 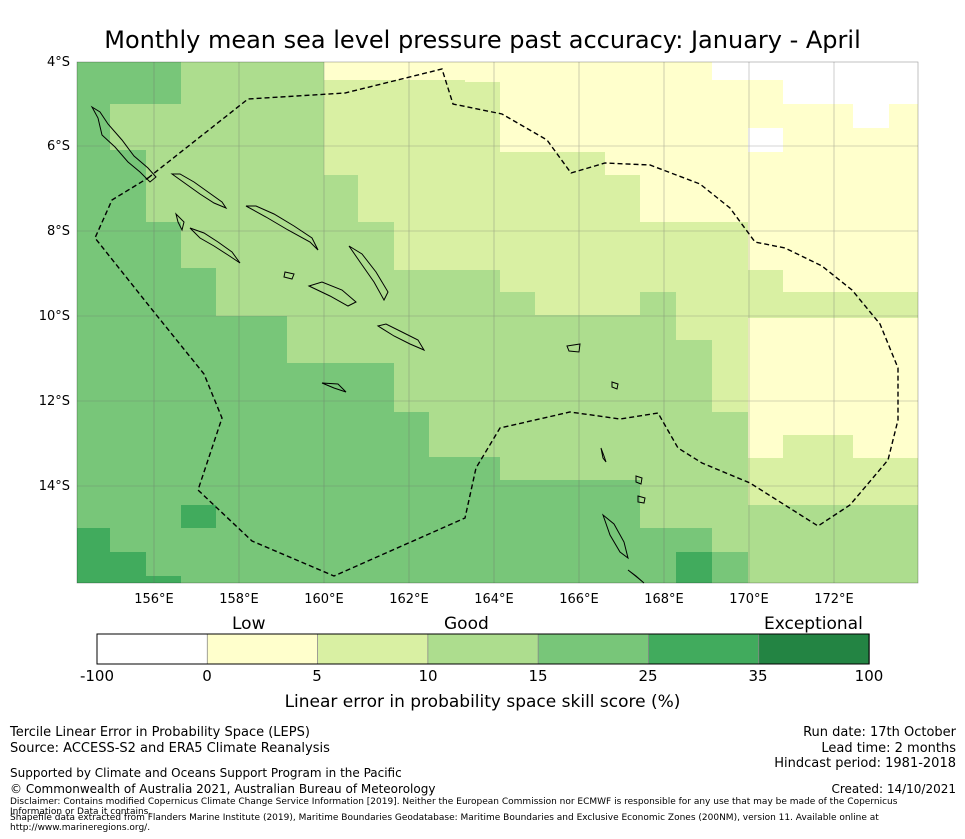 What do you see at coordinates (58, 146) in the screenshot?
I see `lat-label-6s: 6°S` at bounding box center [58, 146].